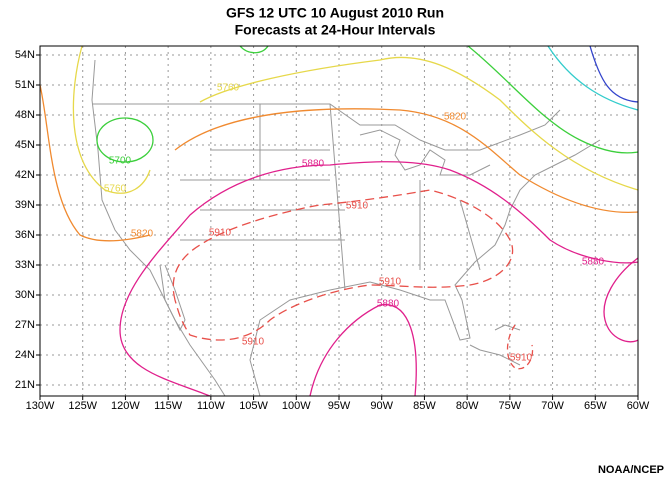  I want to click on lat-label: 42N, so click(25, 175).